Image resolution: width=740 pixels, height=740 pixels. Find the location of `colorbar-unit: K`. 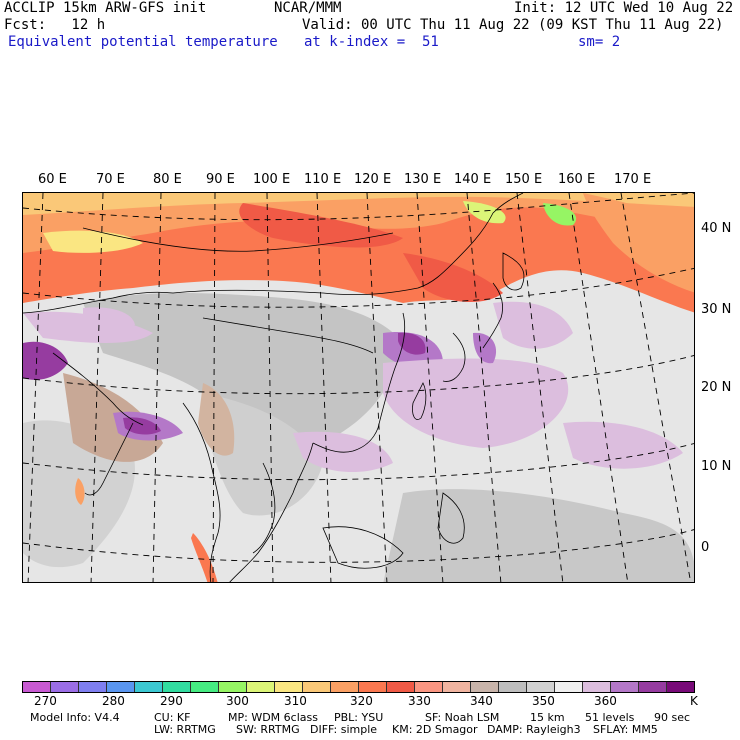

colorbar-unit: K is located at coordinates (694, 701).